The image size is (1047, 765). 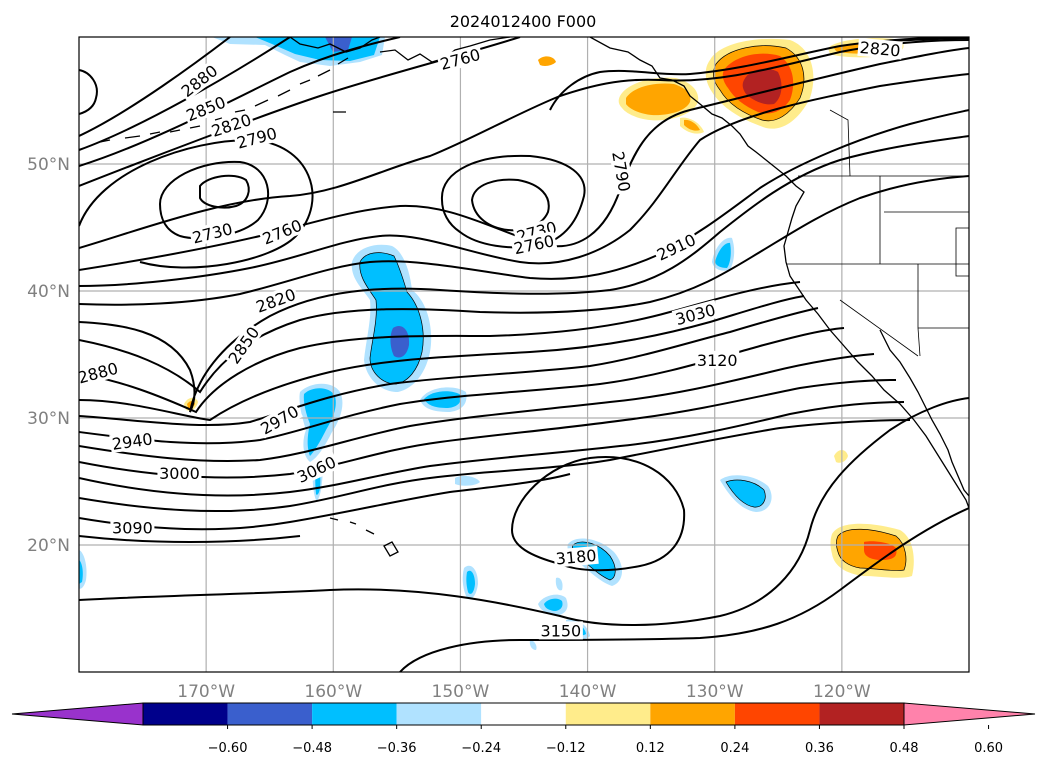 I want to click on anomaly-region-sw-blue-core, so click(x=470, y=582).